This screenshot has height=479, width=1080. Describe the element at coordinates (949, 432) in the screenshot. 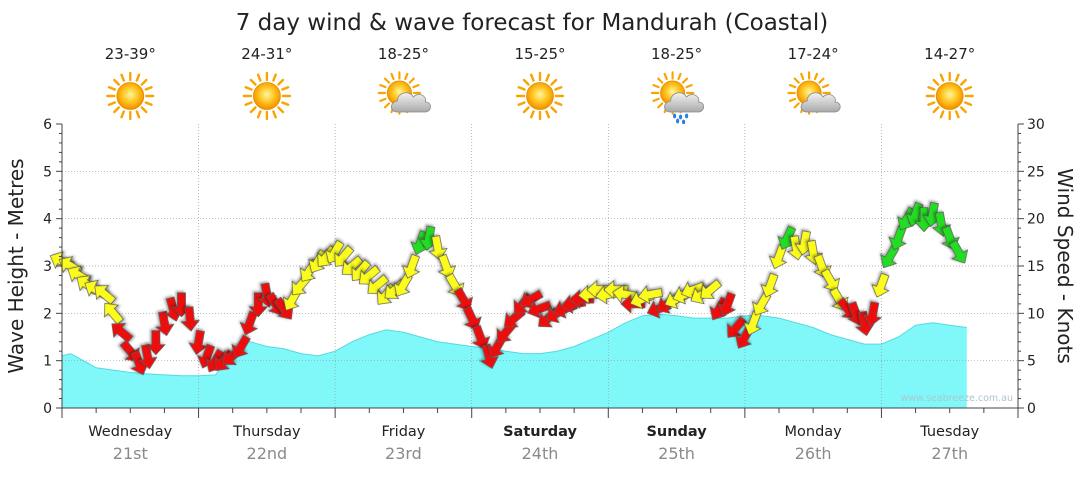

I see `day-name: Tuesday` at that location.